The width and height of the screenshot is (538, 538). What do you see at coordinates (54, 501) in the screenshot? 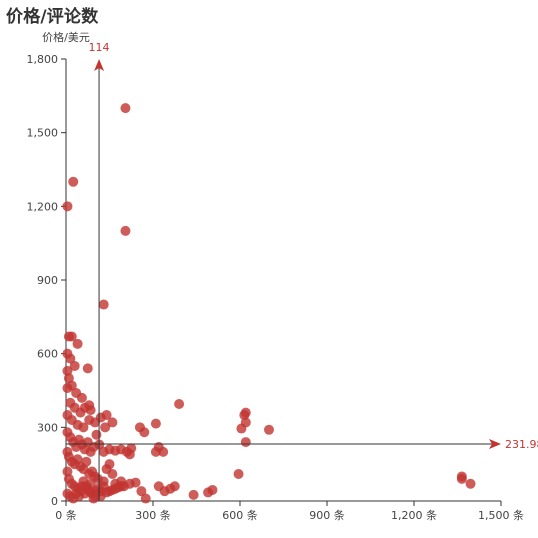
I see `y-tick-label: 0` at bounding box center [54, 501].